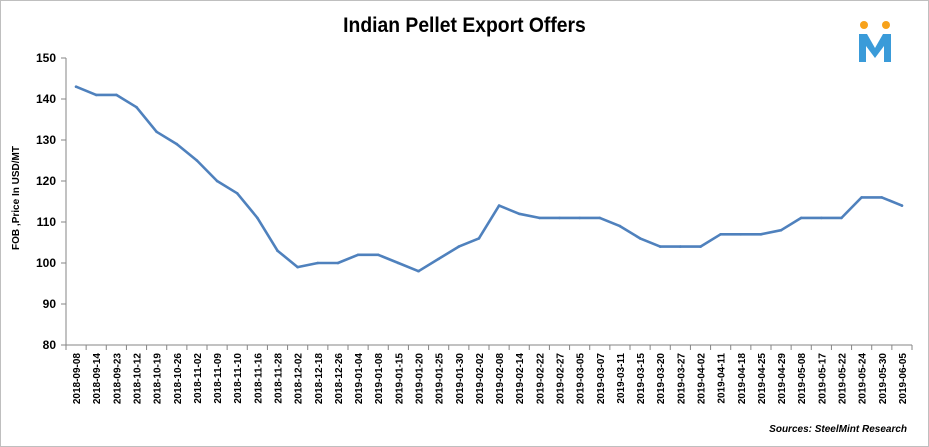 The width and height of the screenshot is (929, 447). What do you see at coordinates (97, 379) in the screenshot?
I see `x-tick-label: 2018-09-14` at bounding box center [97, 379].